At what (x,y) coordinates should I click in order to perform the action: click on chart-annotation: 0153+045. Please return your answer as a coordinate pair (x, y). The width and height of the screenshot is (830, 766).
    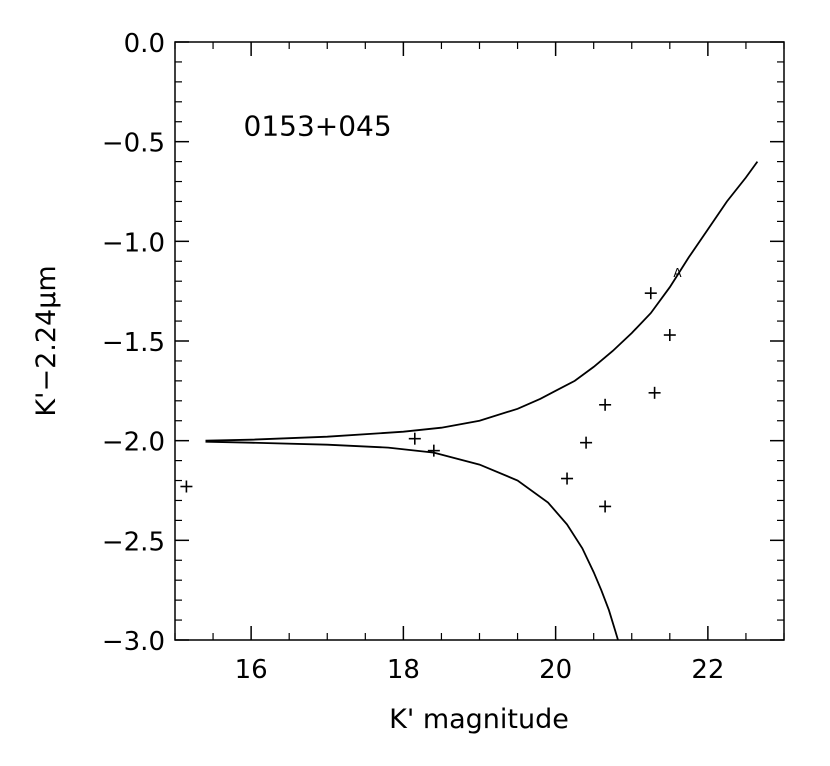
    Looking at the image, I should click on (318, 126).